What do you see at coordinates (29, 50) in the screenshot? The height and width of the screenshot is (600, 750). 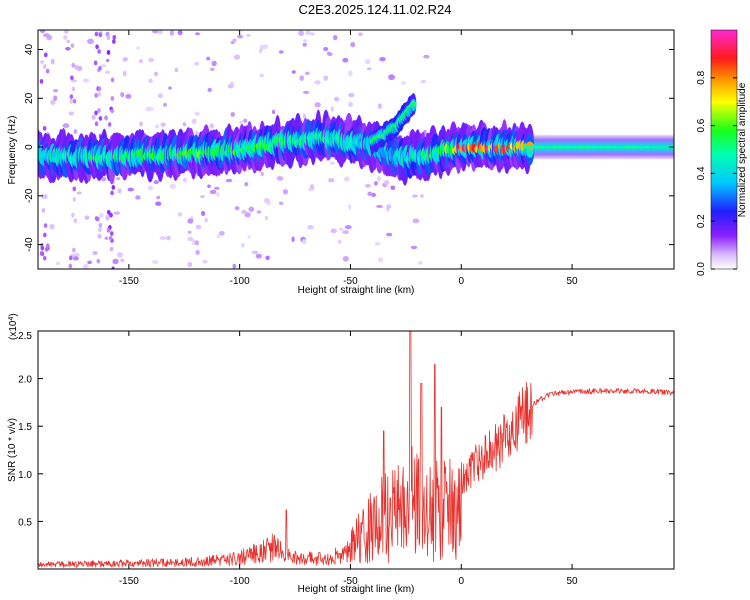 I see `heatmap-y-tick-label: 40` at bounding box center [29, 50].